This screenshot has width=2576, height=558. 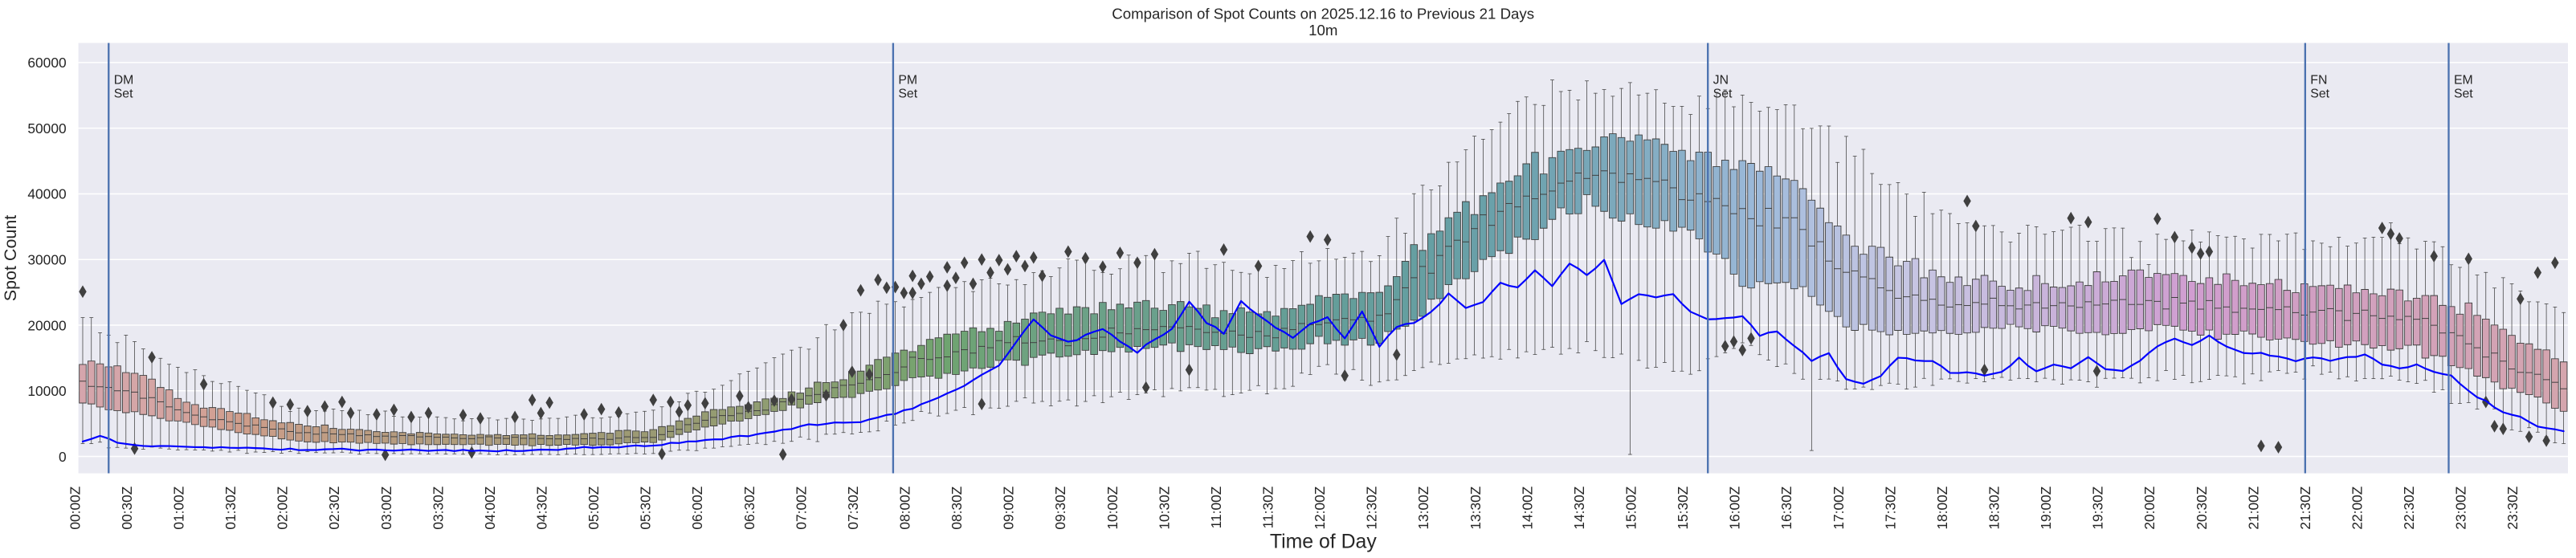 I want to click on svg-text: 0, so click(x=63, y=457).